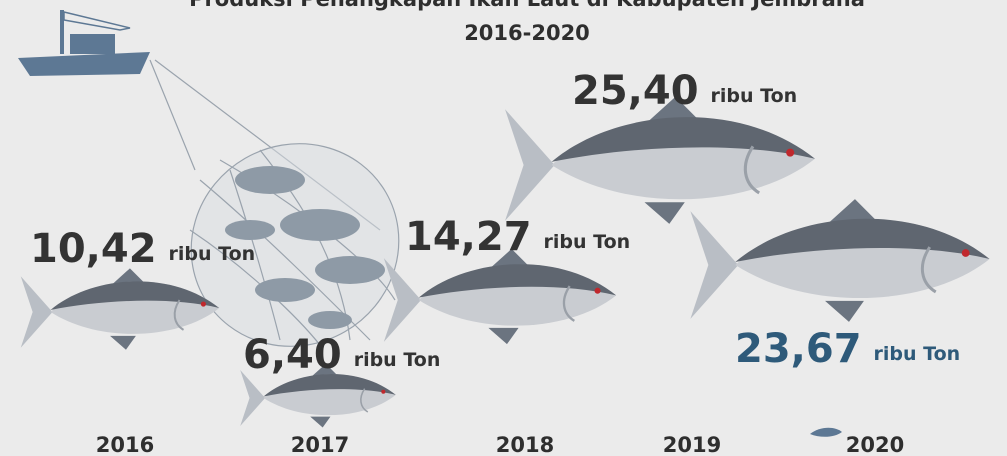 The width and height of the screenshot is (1007, 456). I want to click on year-label: 2017, so click(320, 444).